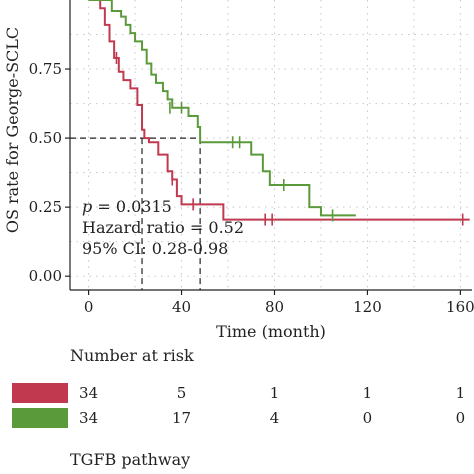 The height and width of the screenshot is (474, 474). Describe the element at coordinates (181, 307) in the screenshot. I see `x-tick-label: 40` at that location.